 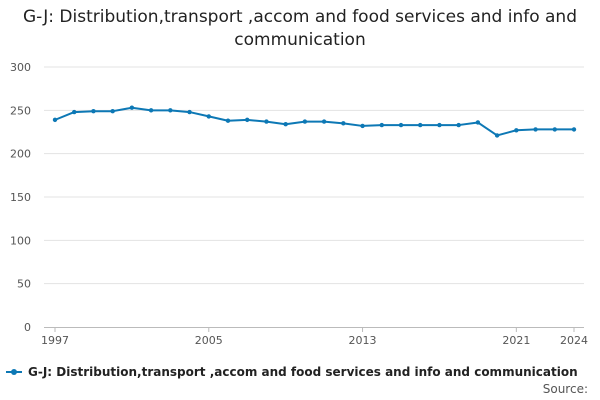 I want to click on x-tick-label: 2024, so click(x=574, y=340).